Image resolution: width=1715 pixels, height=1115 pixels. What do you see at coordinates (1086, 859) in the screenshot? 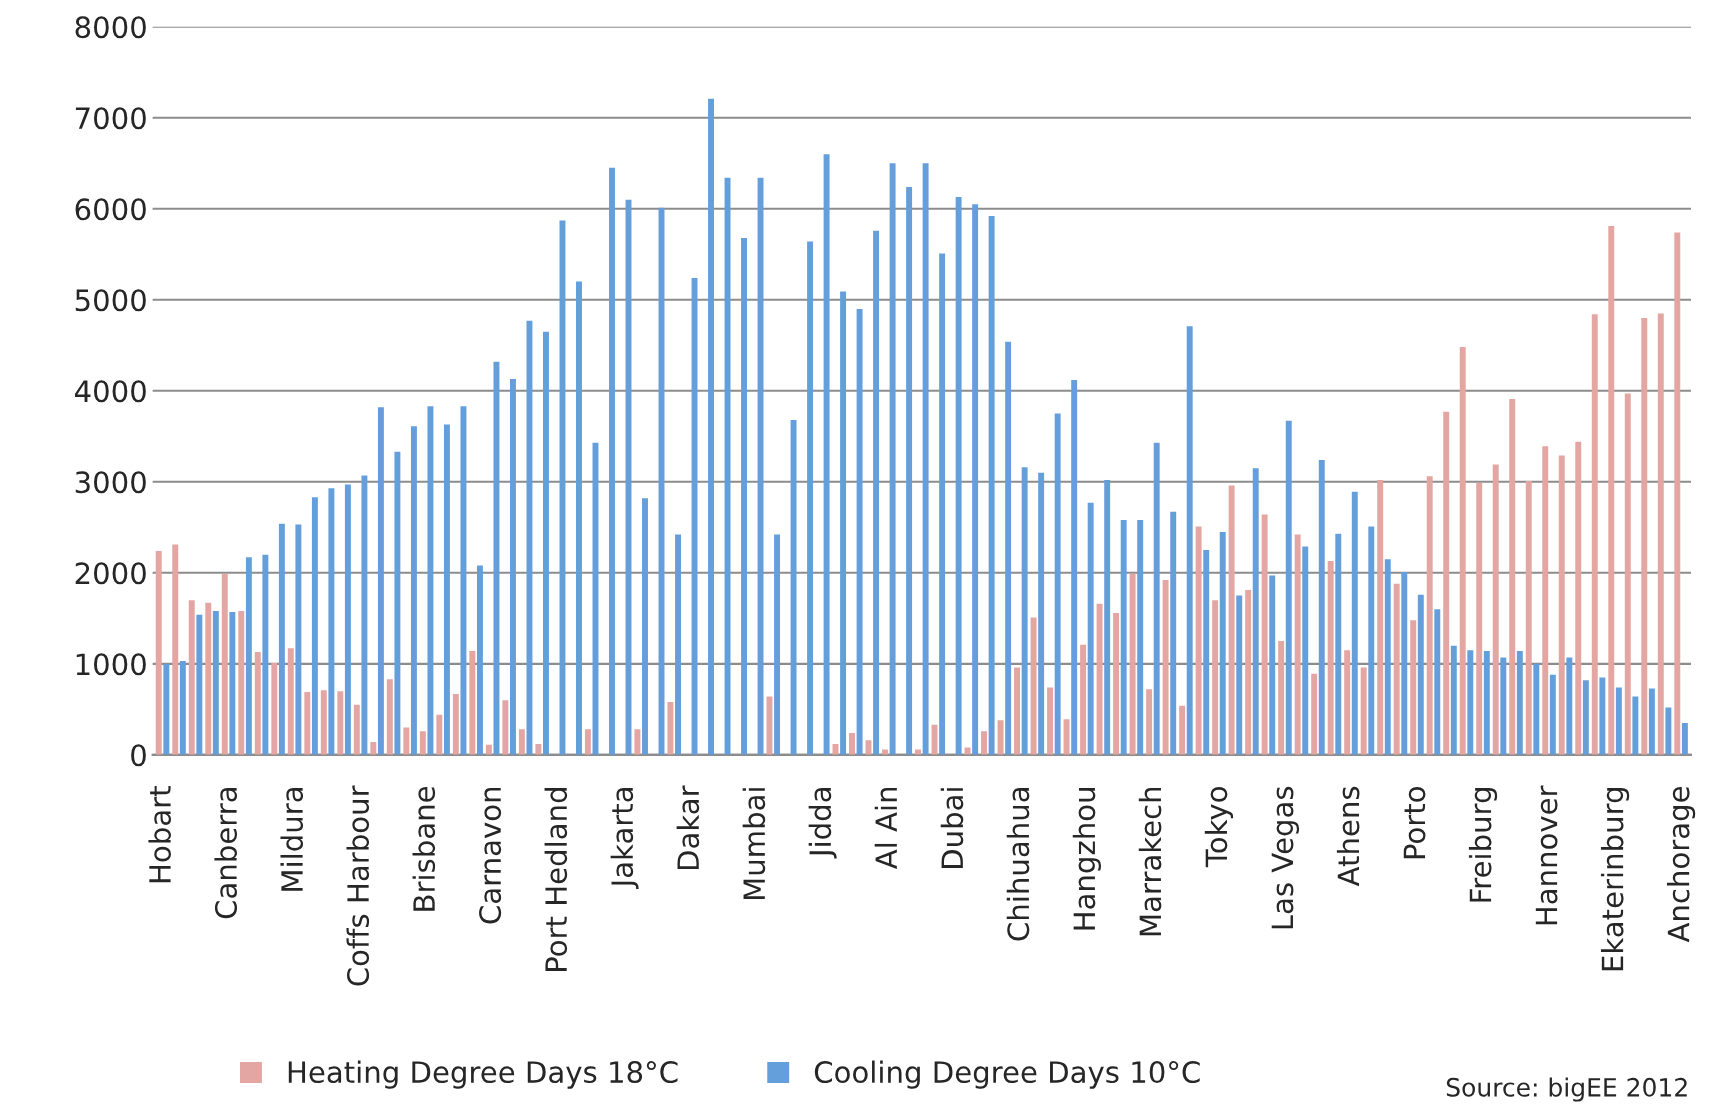
I see `x-tick-label: Hangzhou` at bounding box center [1086, 859].